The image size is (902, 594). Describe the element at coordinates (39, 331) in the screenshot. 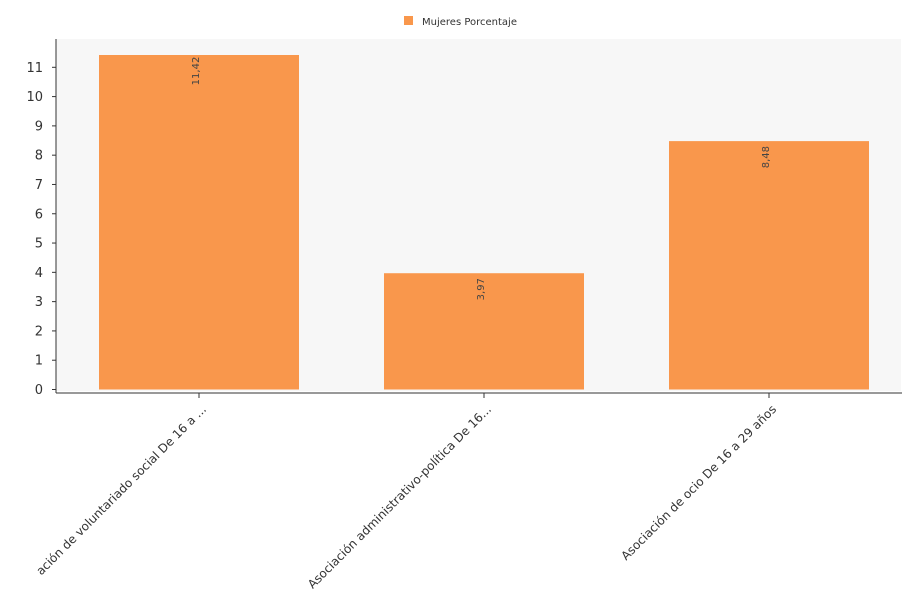

I see `y-tick-label-2: 2` at that location.